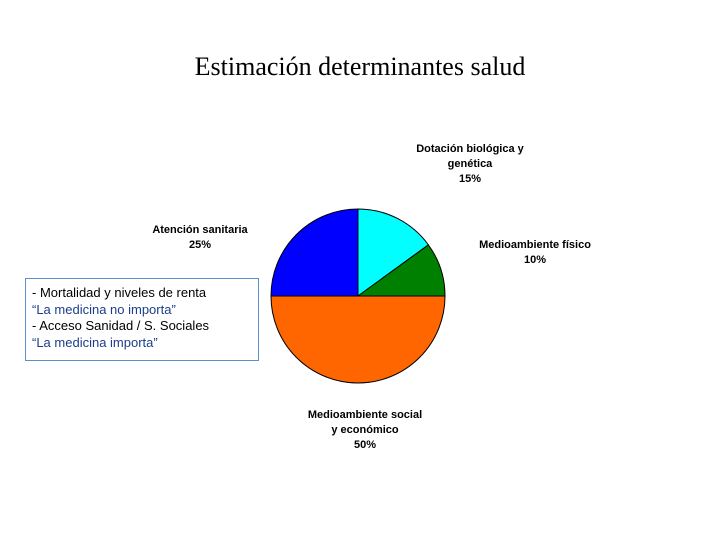 The image size is (720, 540). I want to click on pie-slice-dotacion, so click(393, 252).